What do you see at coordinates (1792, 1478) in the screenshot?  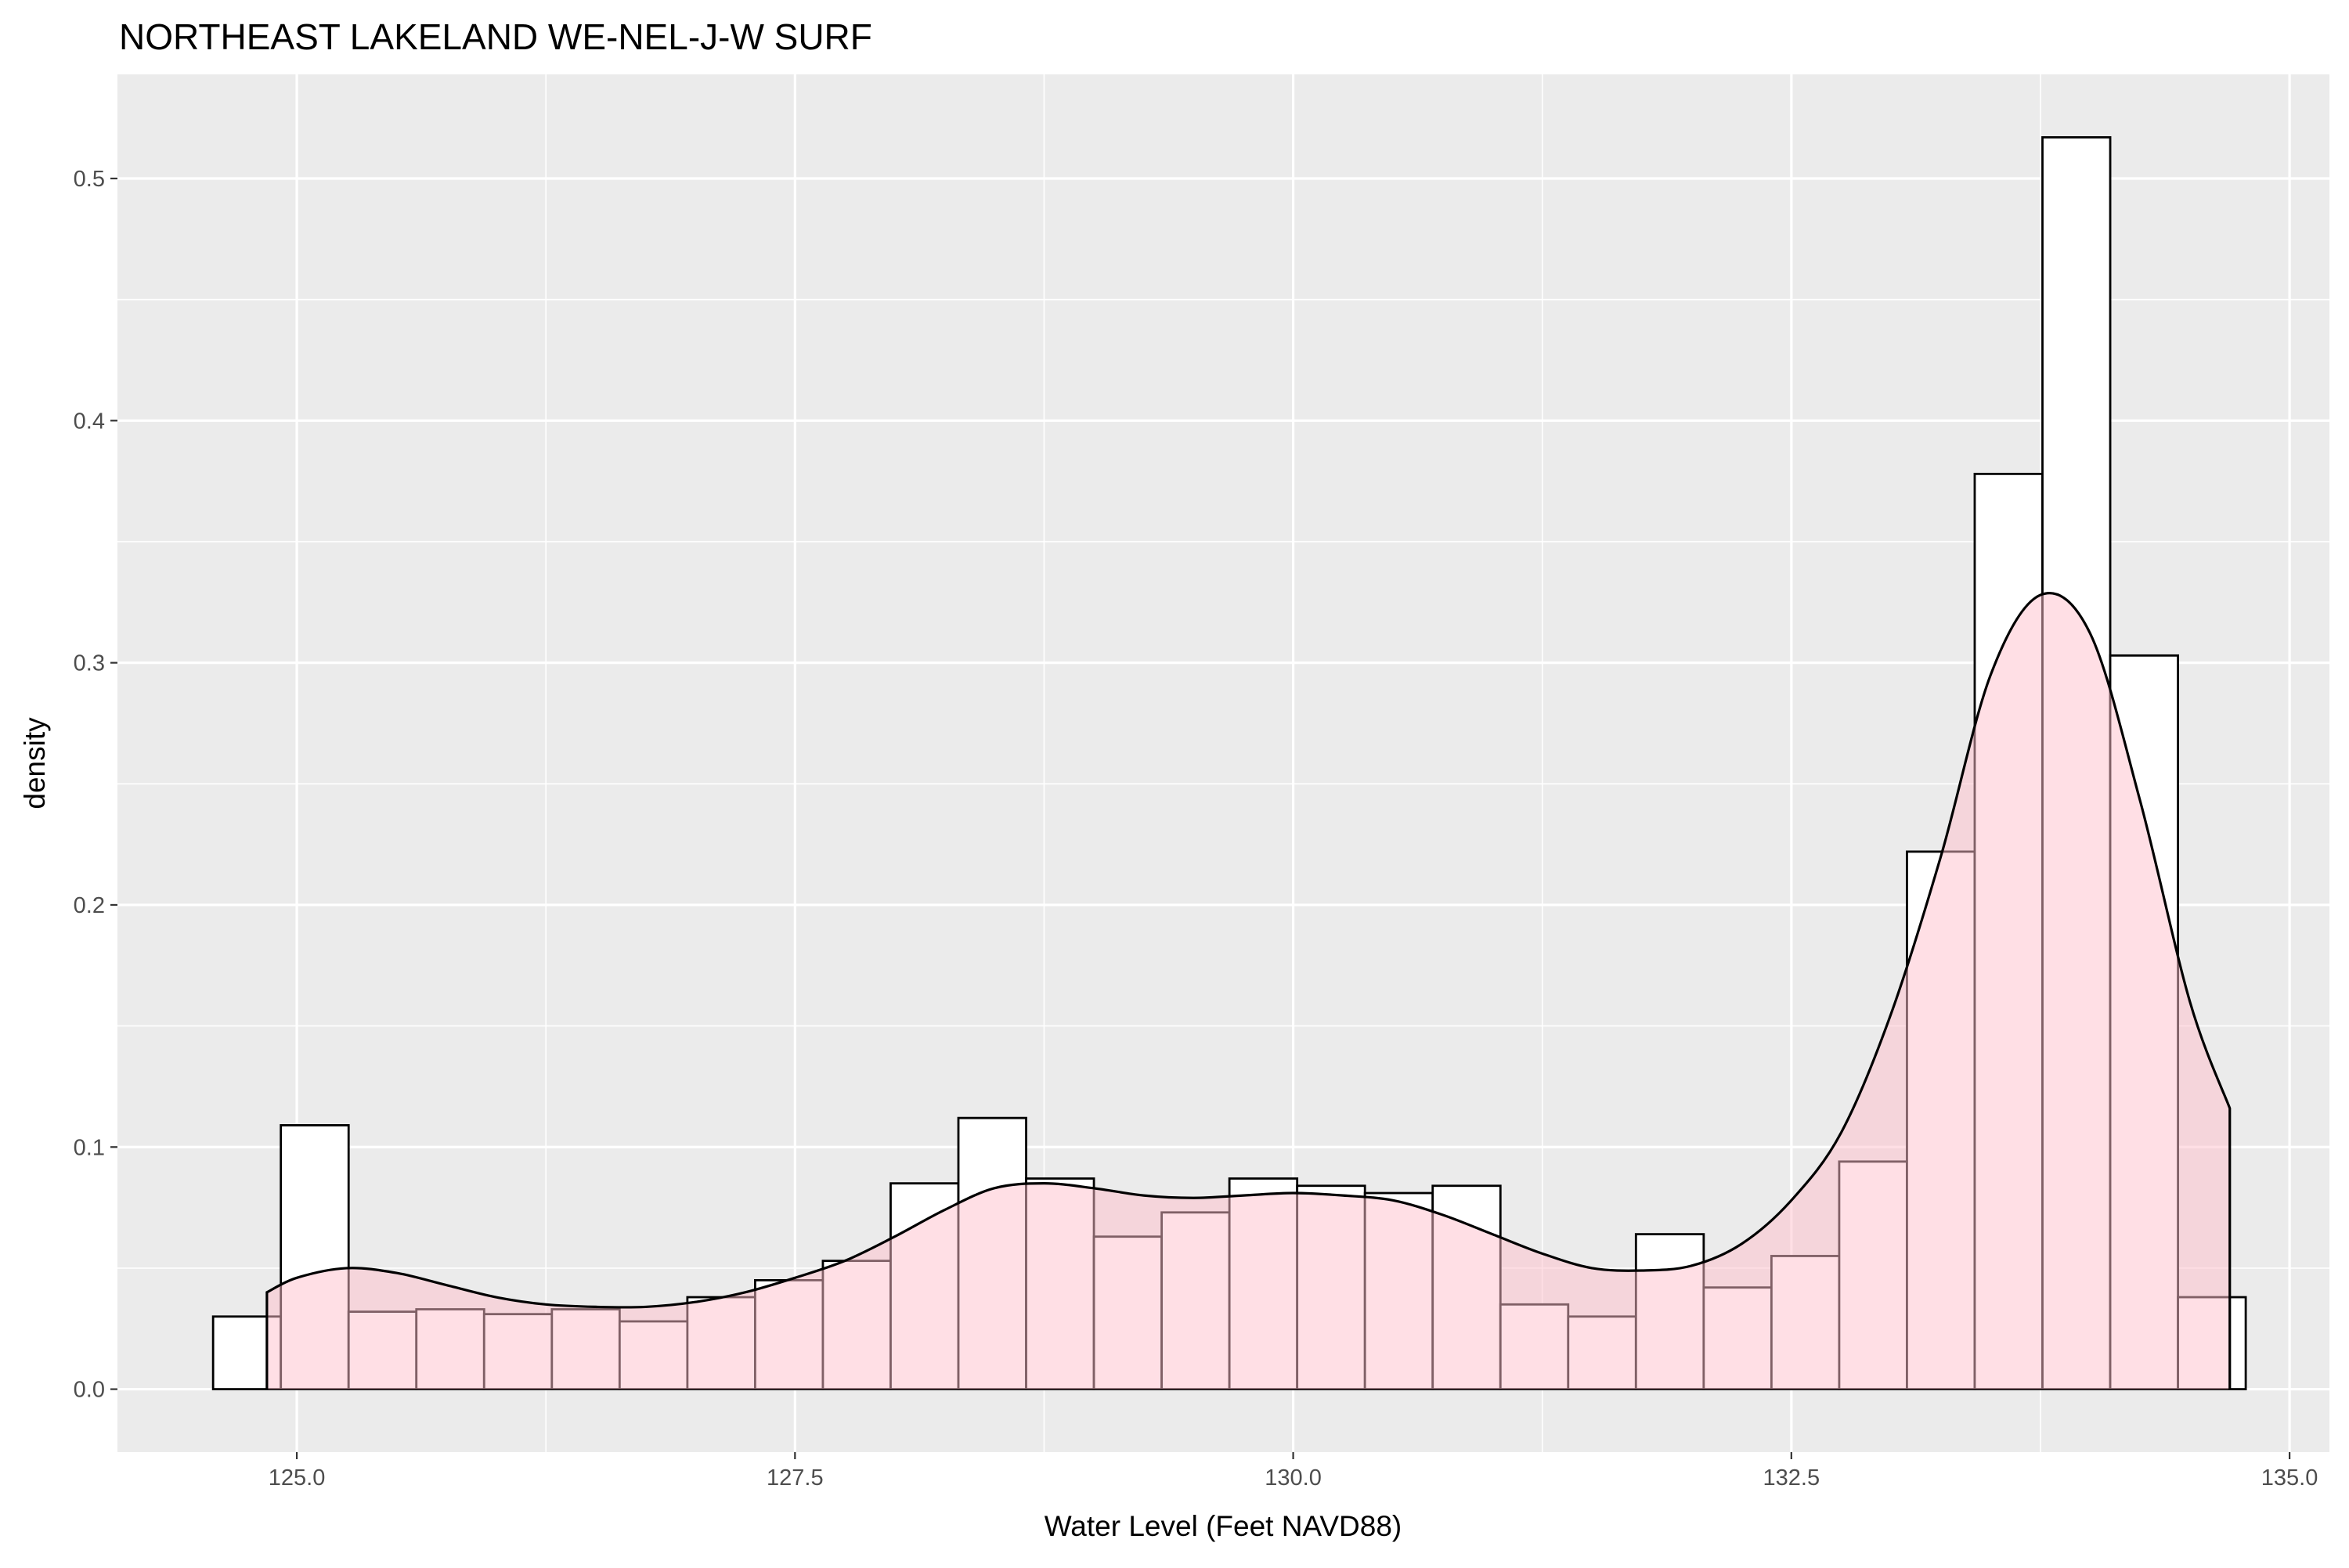 I see `x-tick-label: 132.5` at bounding box center [1792, 1478].